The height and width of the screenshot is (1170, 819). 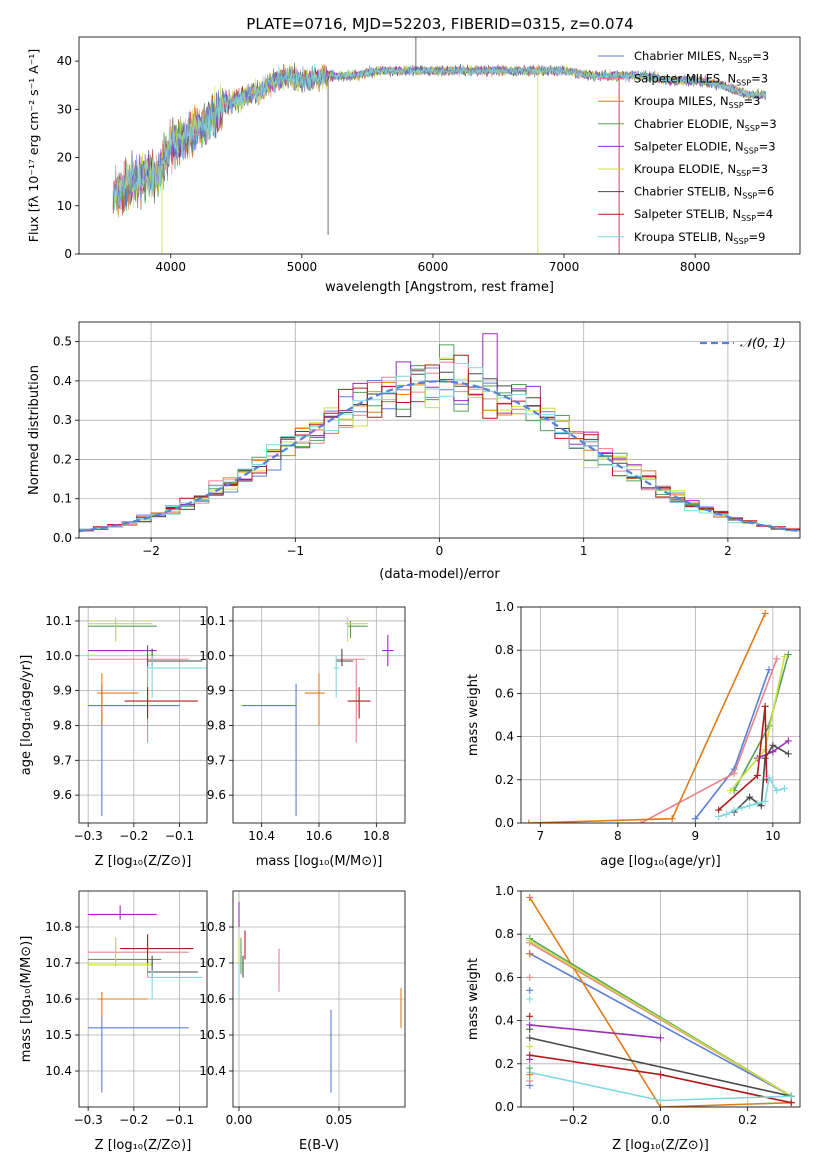 I want to click on y-tick-label: 10.0, so click(x=212, y=656).